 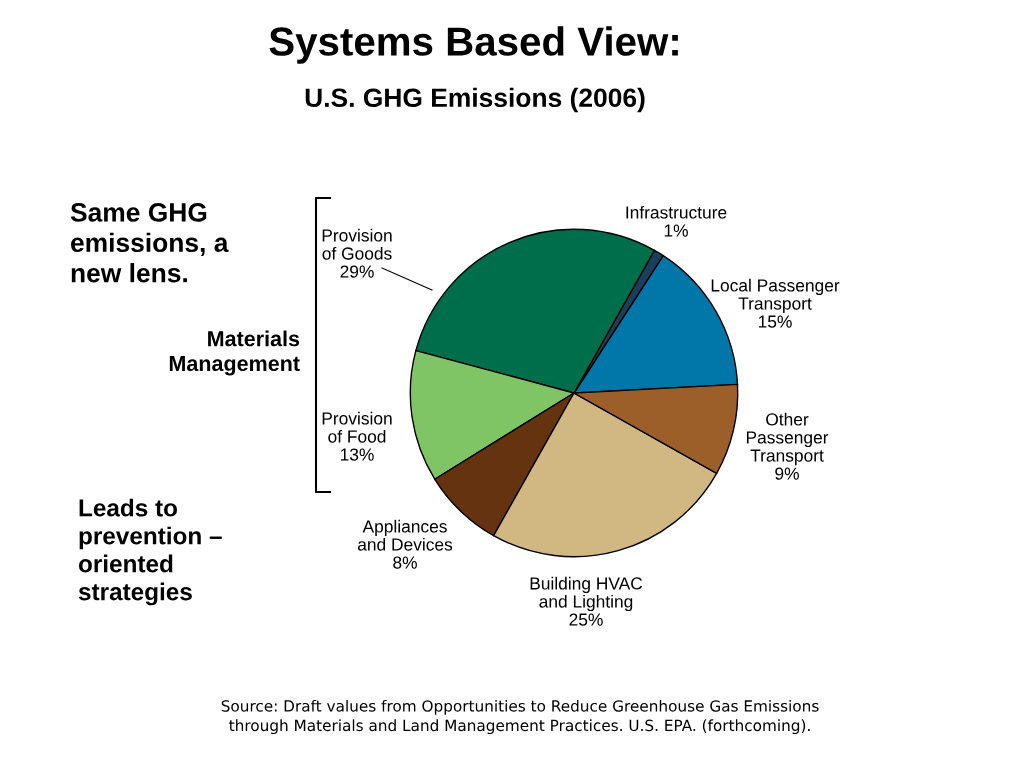 I want to click on data-label: 15%, so click(x=775, y=321).